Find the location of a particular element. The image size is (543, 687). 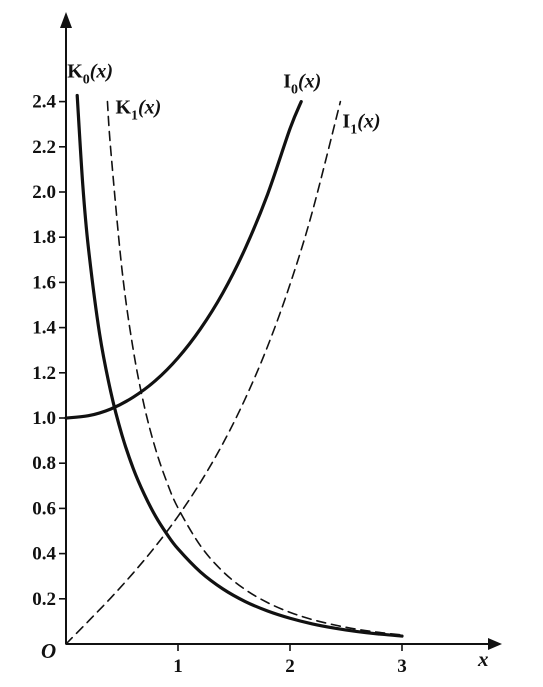

series-label-i0: I0(x) is located at coordinates (302, 84).